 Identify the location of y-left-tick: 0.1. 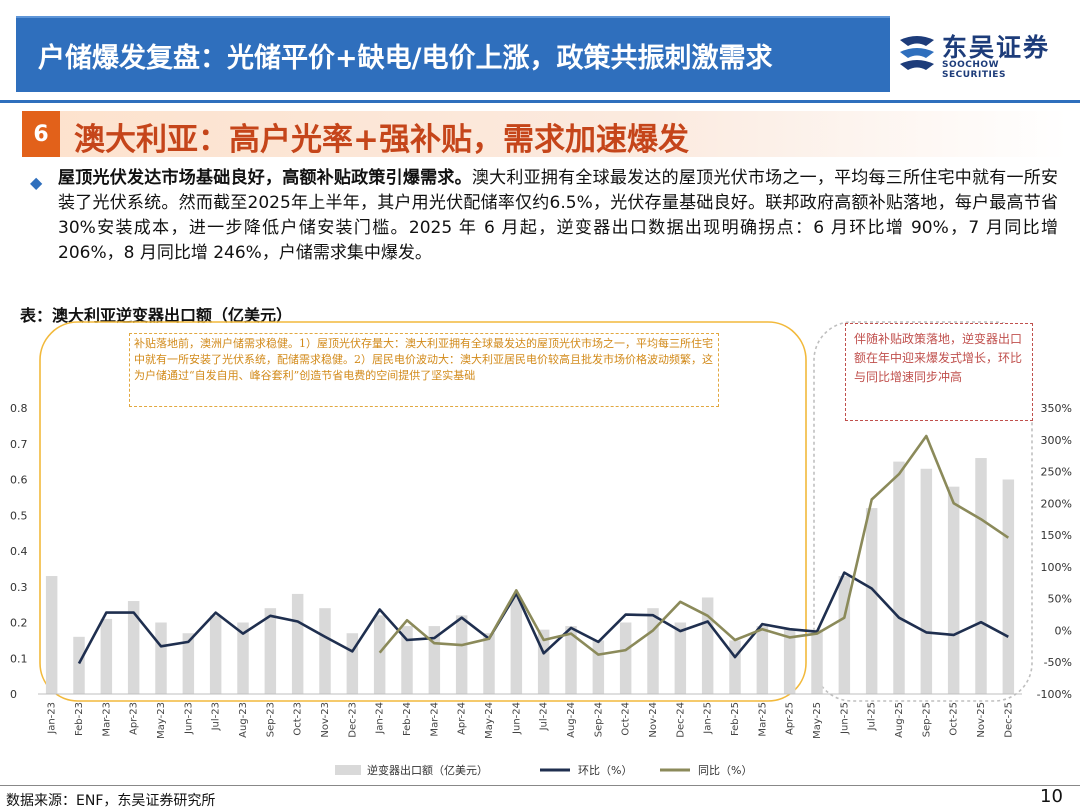
(19, 658).